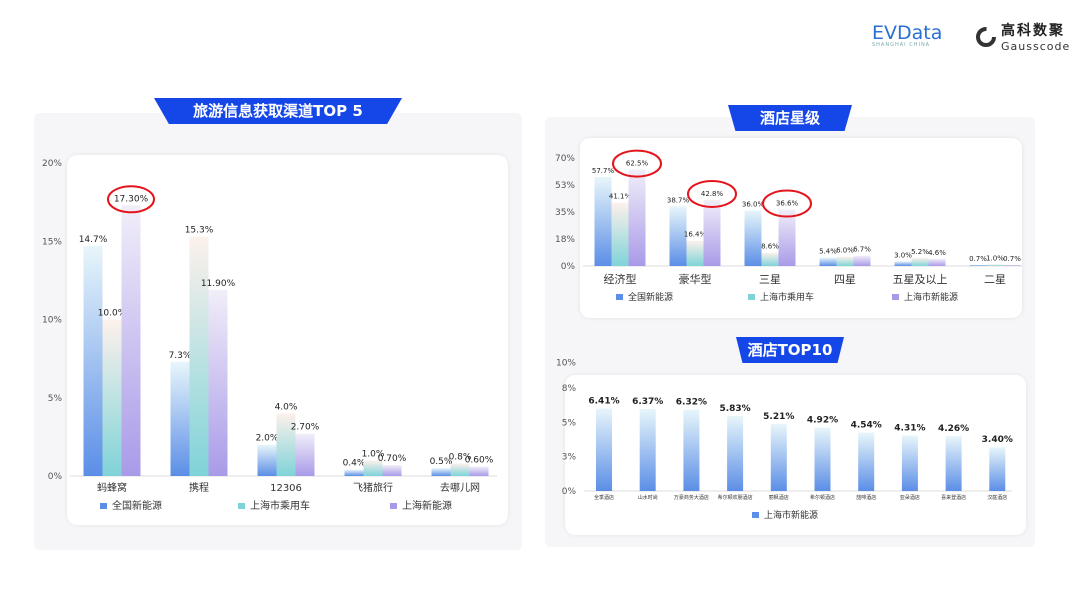  What do you see at coordinates (603, 171) in the screenshot?
I see `data-label: 57.7%` at bounding box center [603, 171].